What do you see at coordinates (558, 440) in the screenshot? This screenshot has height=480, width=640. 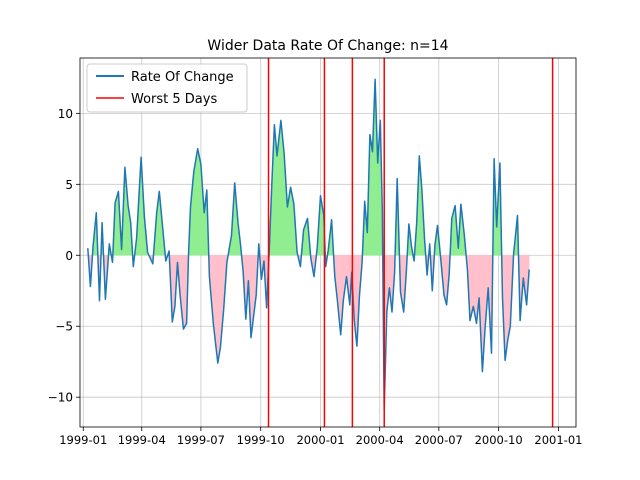 I see `x-tick-label: 2001-01` at bounding box center [558, 440].